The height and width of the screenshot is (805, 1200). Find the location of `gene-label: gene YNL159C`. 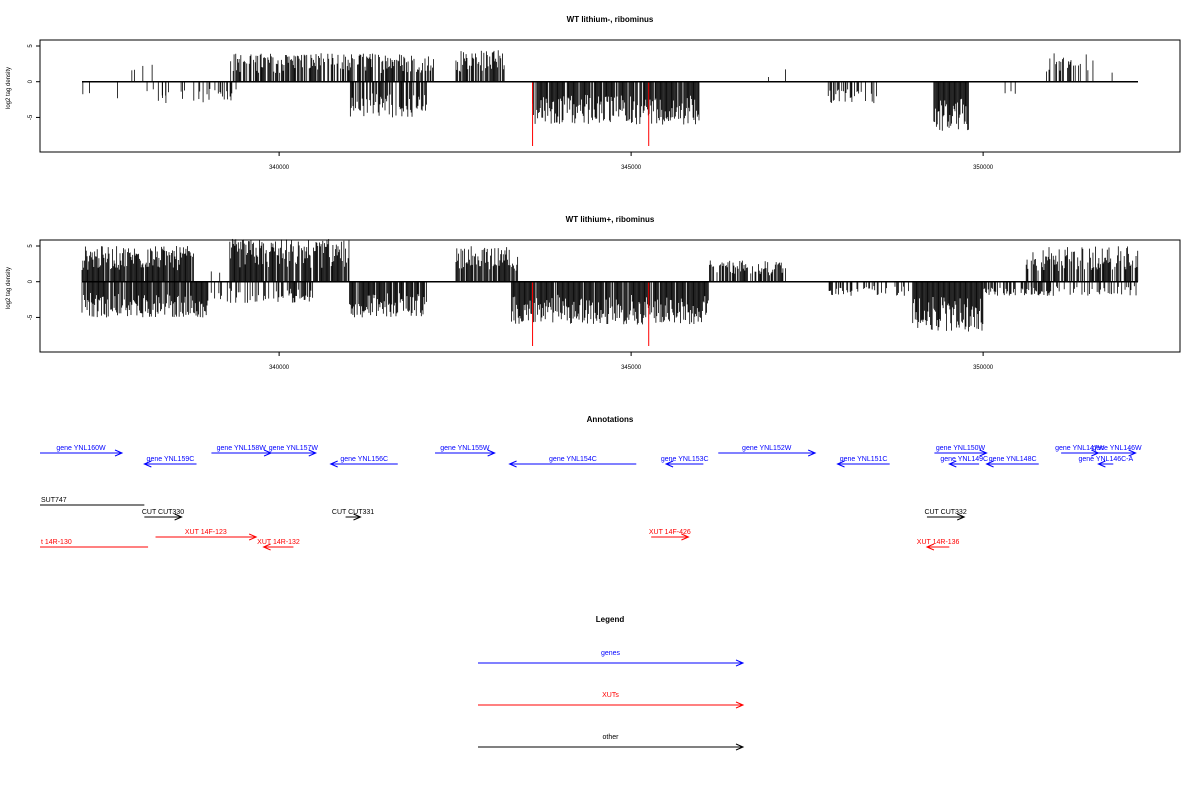

gene-label: gene YNL159C is located at coordinates (171, 459).